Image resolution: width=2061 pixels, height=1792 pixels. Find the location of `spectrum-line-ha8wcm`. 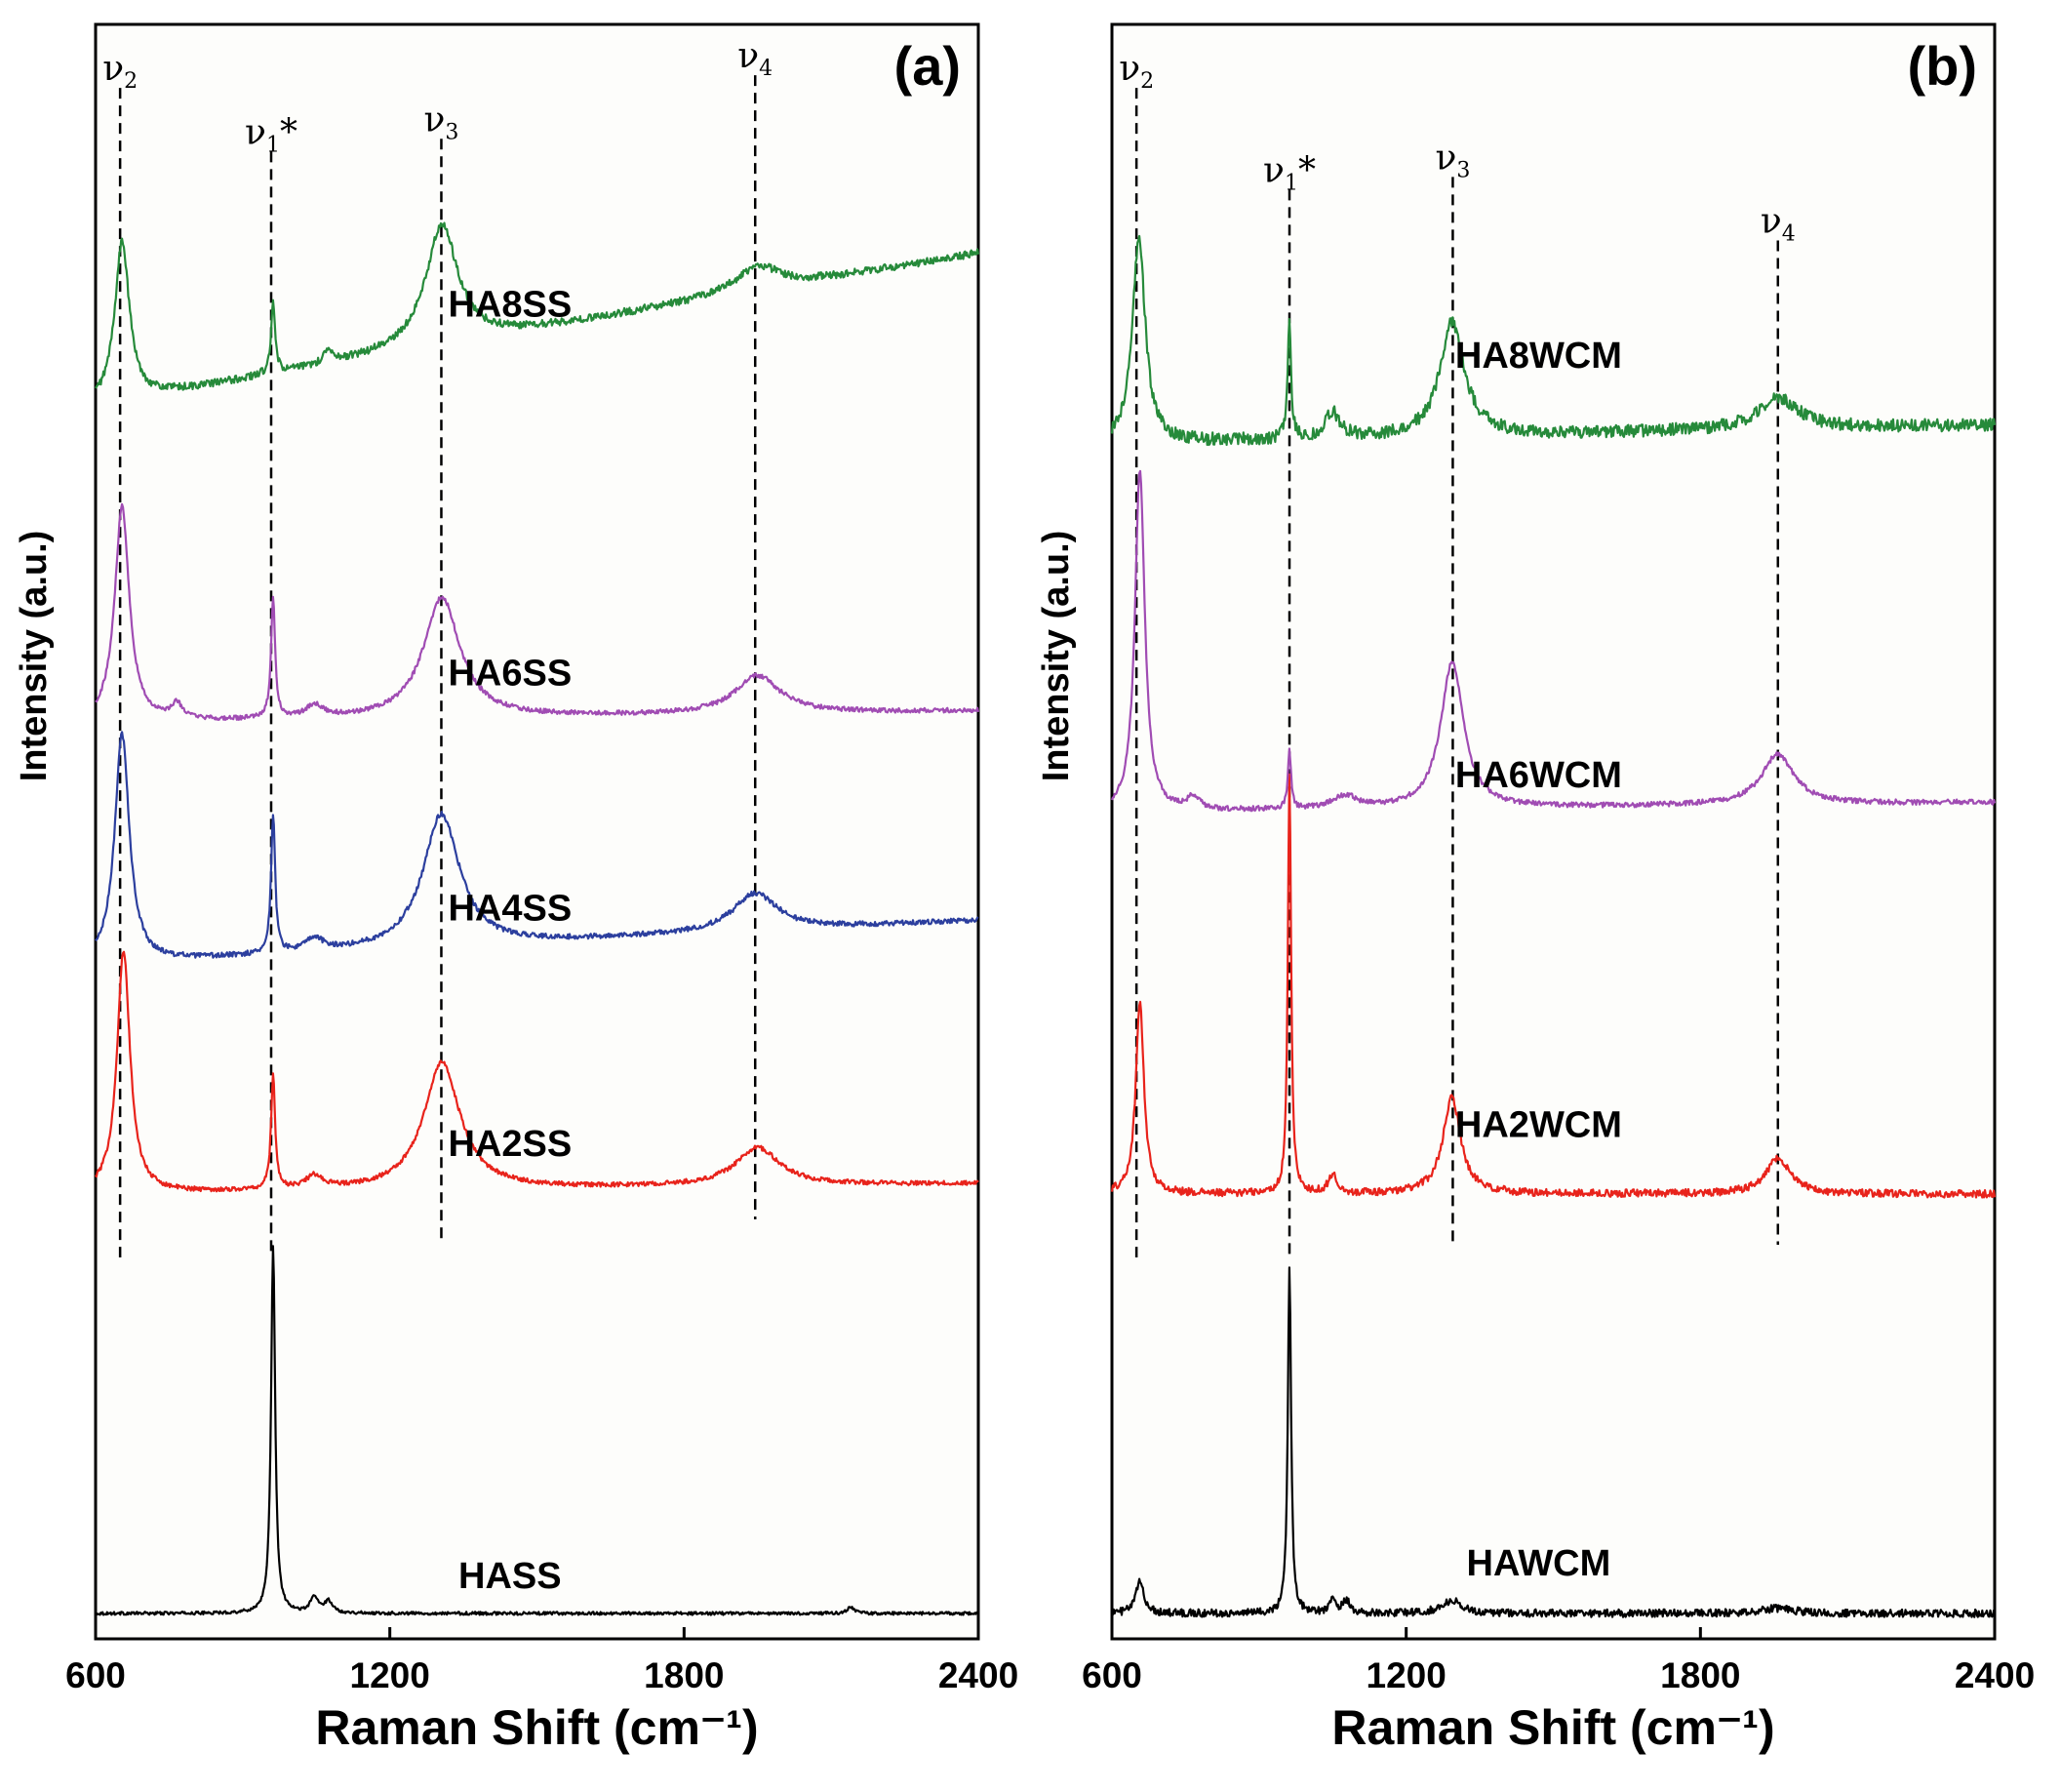

spectrum-line-ha8wcm is located at coordinates (1553, 341).